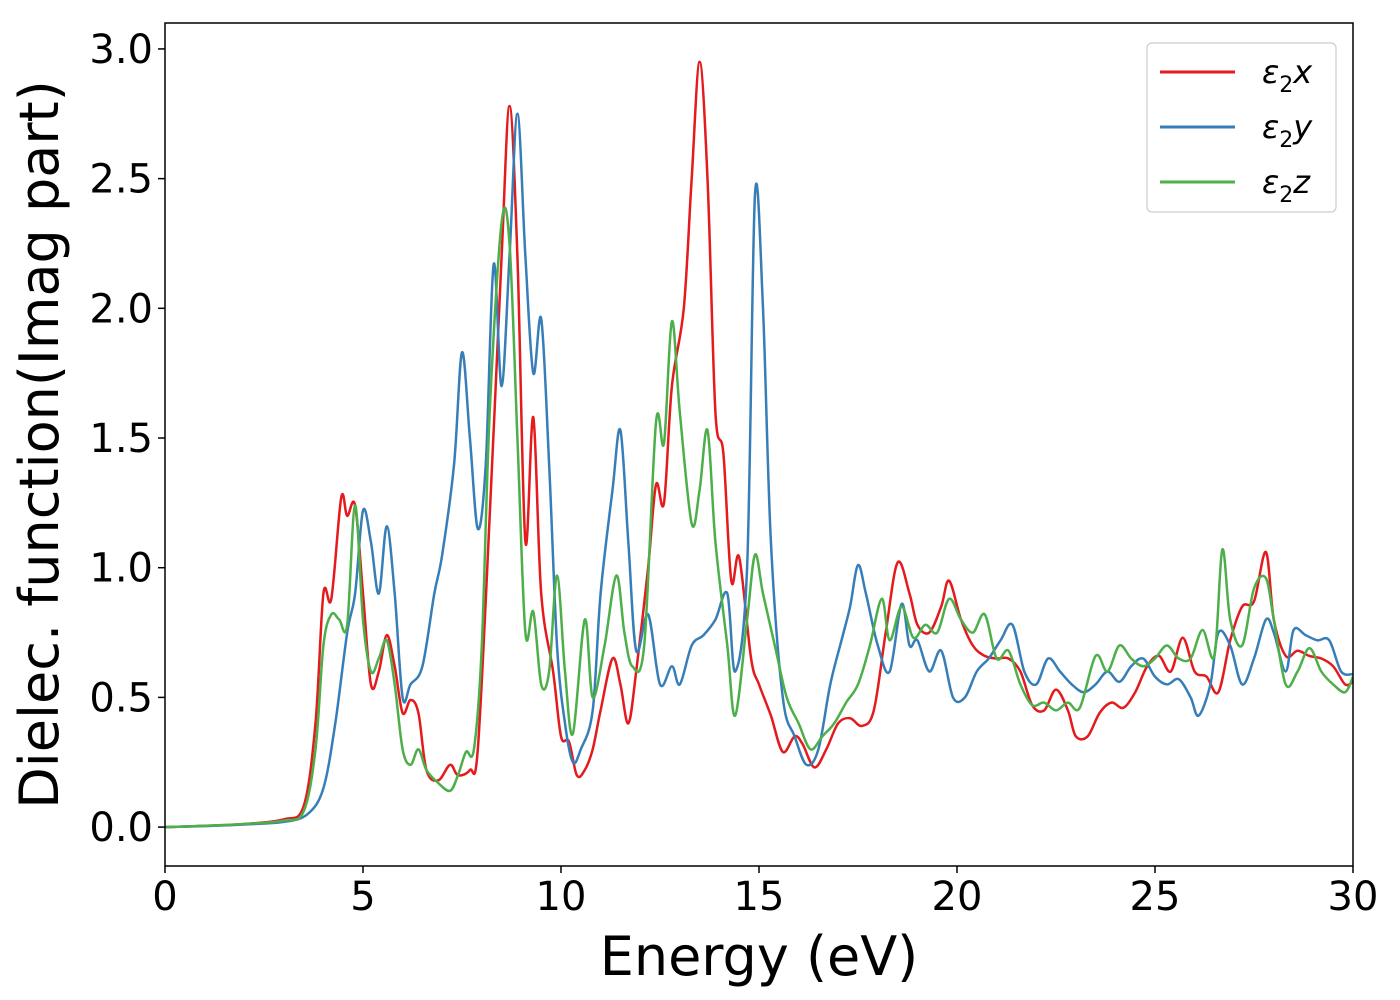 Image resolution: width=1400 pixels, height=1000 pixels. Describe the element at coordinates (1286, 185) in the screenshot. I see `legend-label-z: ε2z` at that location.